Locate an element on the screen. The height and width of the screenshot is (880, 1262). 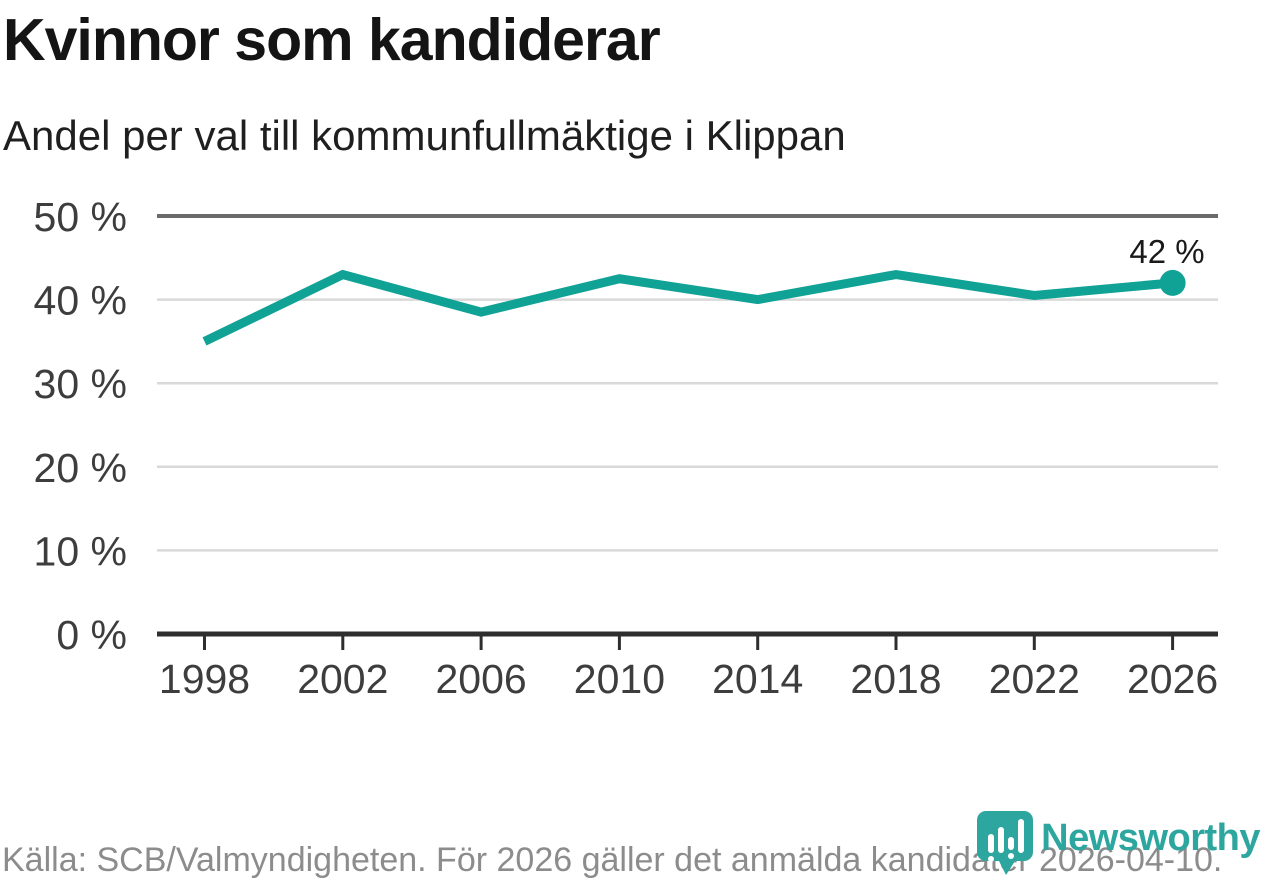
y-axis-tick-label: 30 % is located at coordinates (80, 384).